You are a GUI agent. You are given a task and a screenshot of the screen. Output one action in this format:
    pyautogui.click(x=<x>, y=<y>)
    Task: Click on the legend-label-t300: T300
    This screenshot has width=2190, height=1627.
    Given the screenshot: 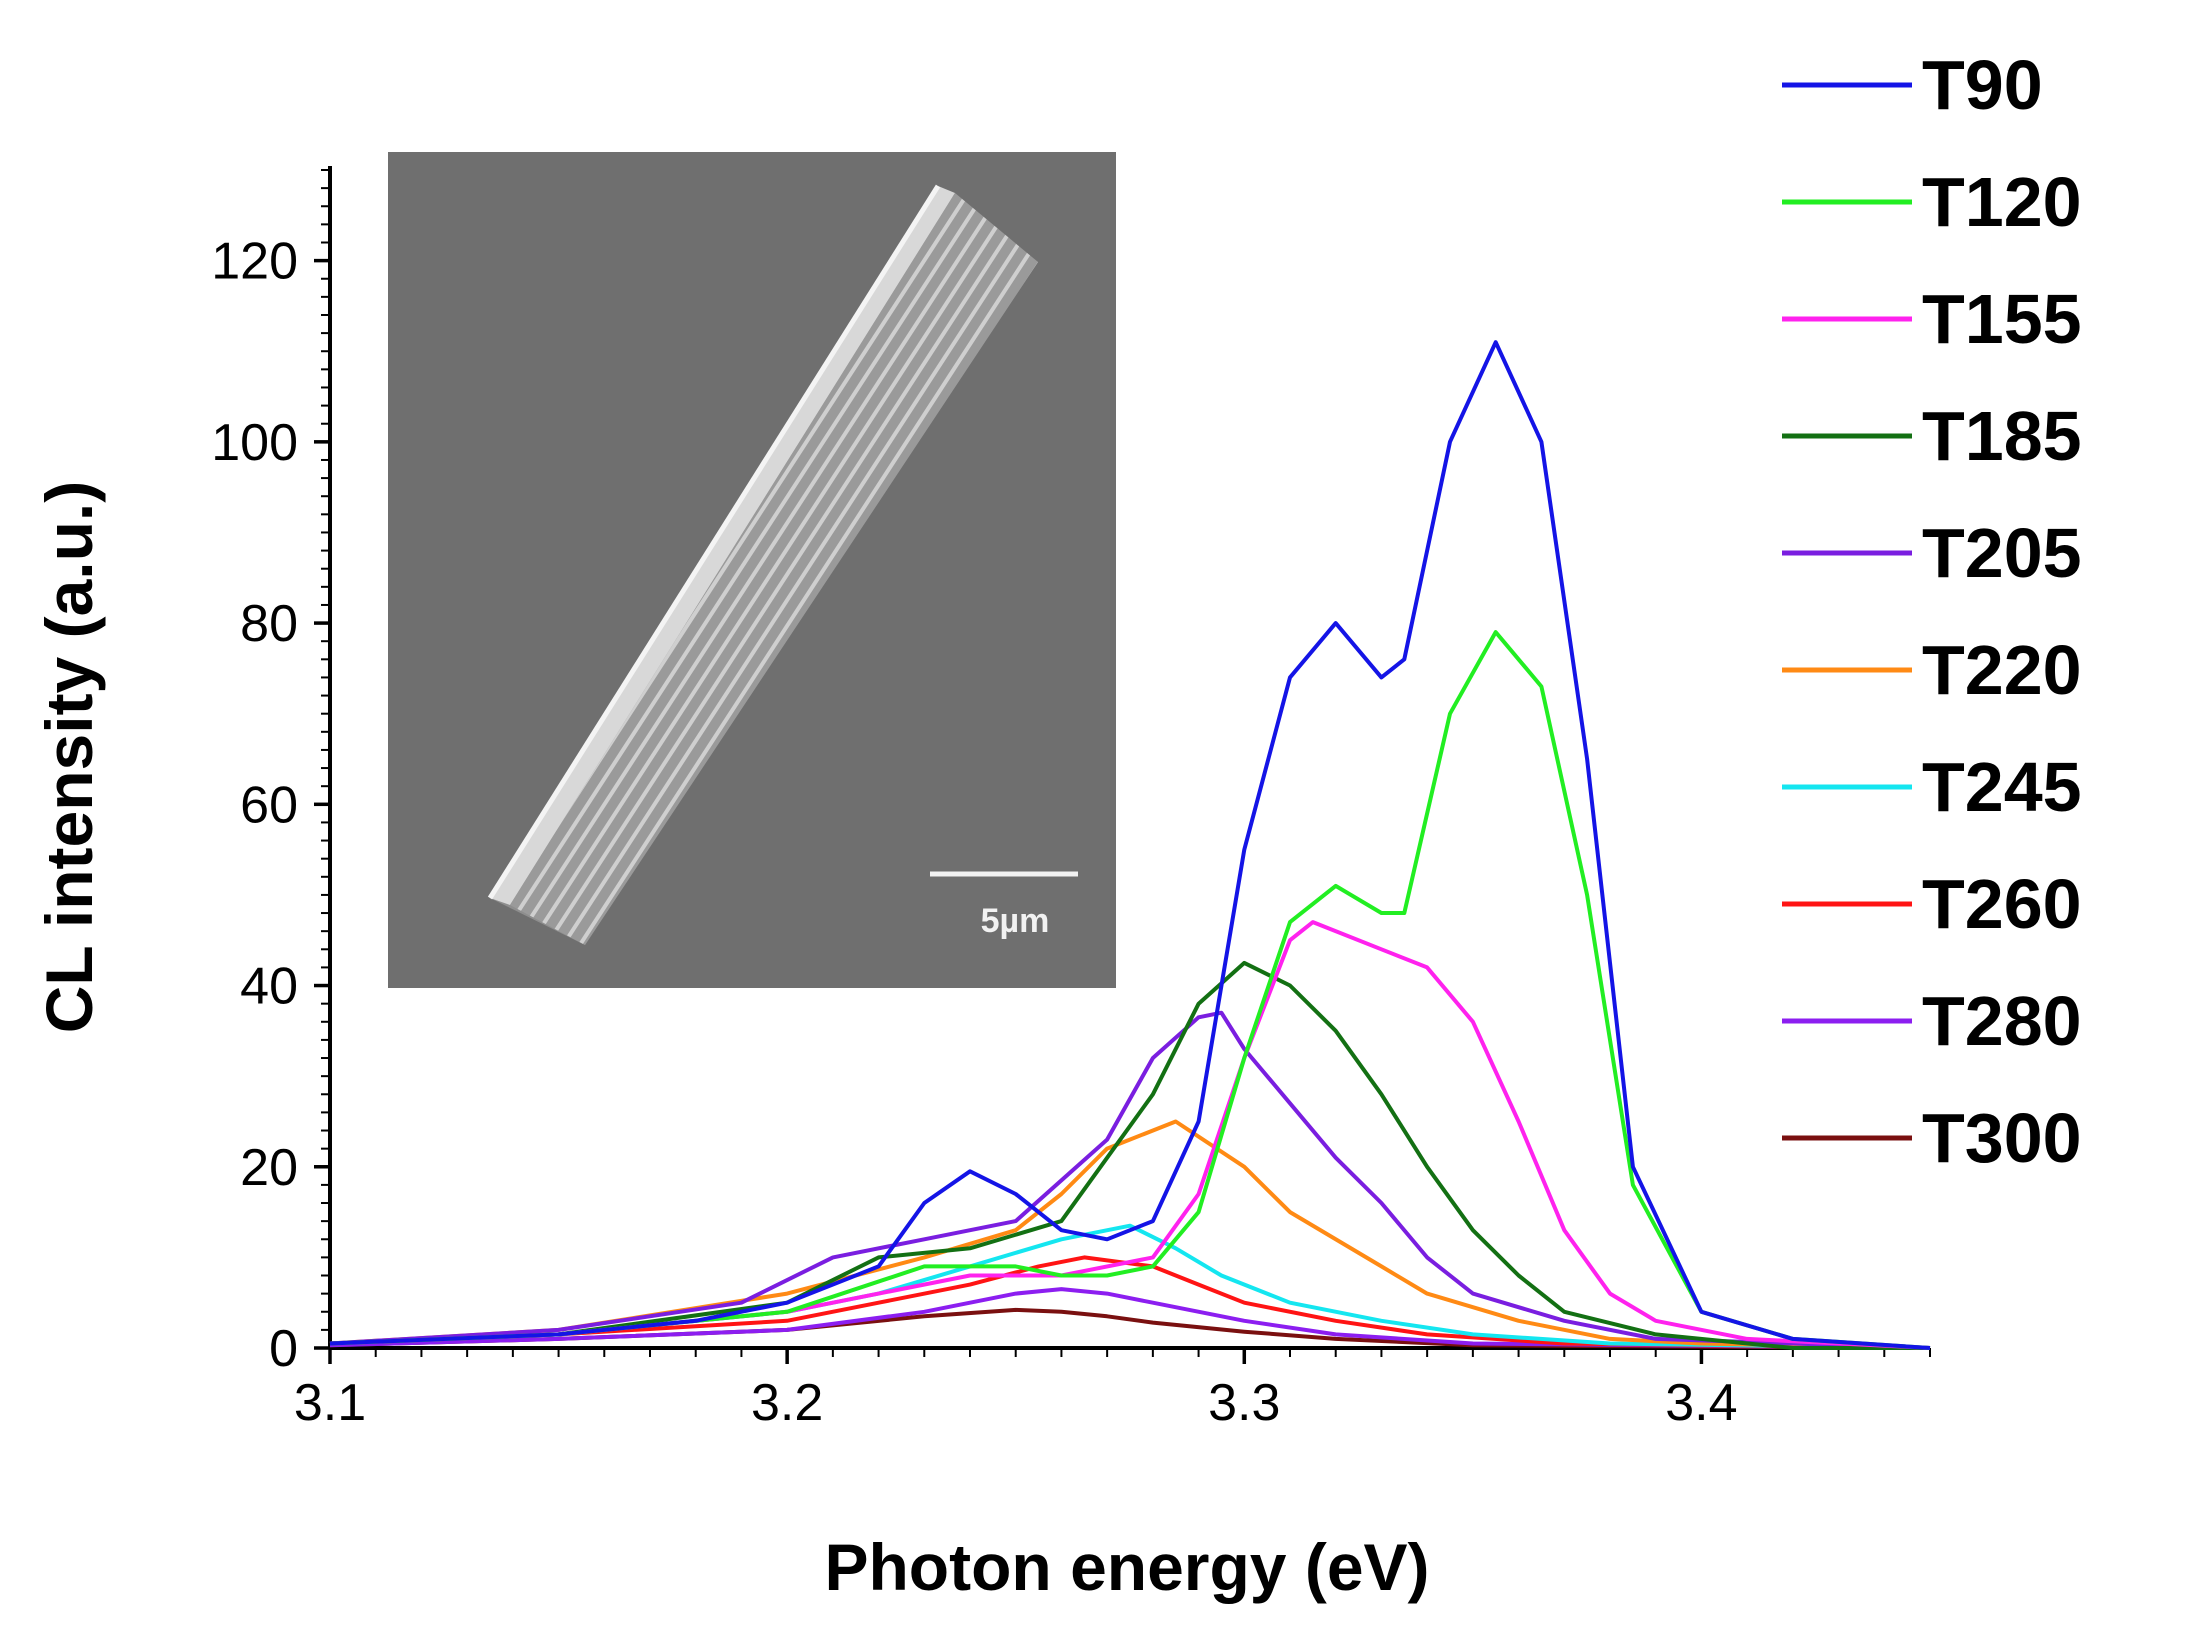 What is the action you would take?
    pyautogui.click(x=2002, y=1138)
    